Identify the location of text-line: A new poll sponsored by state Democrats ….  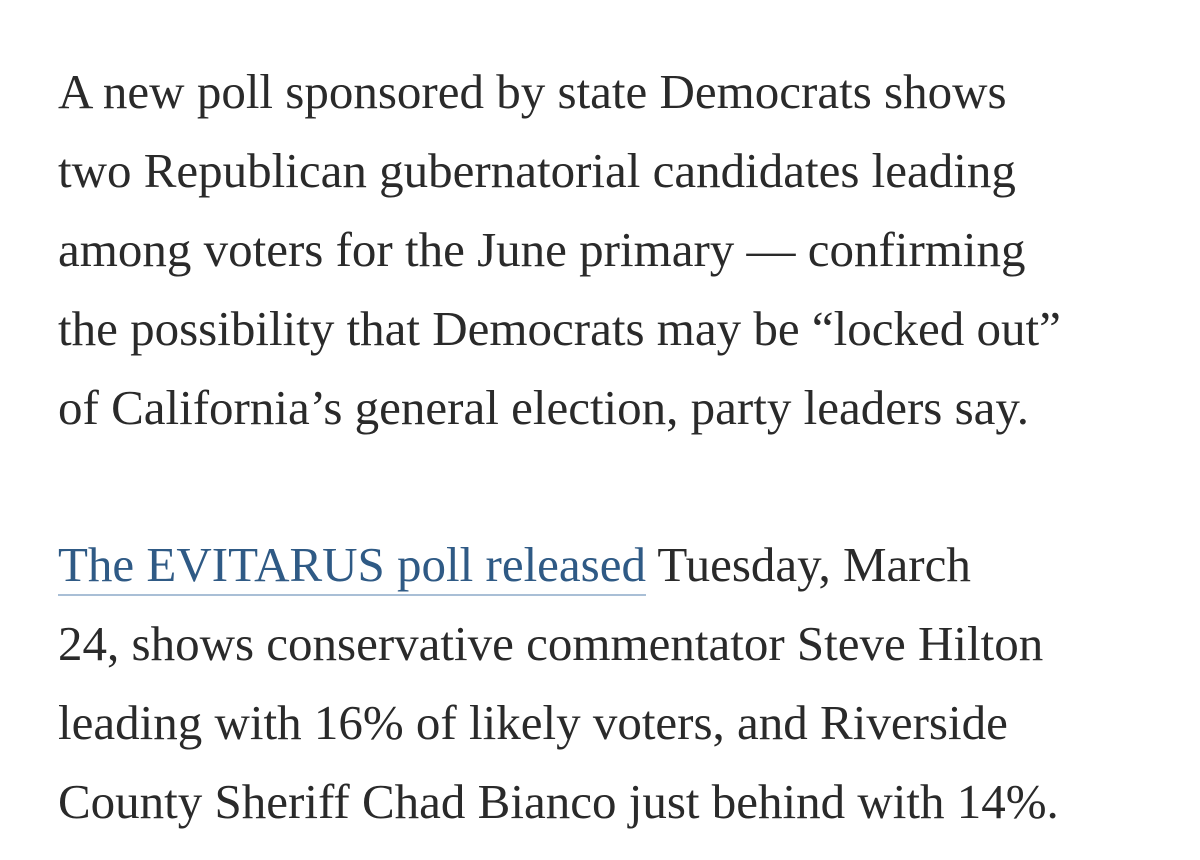
(532, 91).